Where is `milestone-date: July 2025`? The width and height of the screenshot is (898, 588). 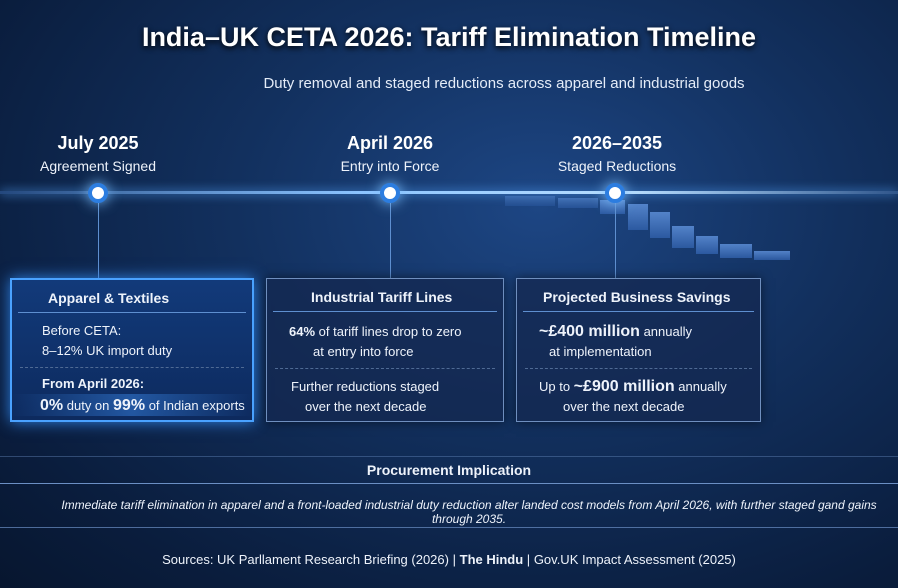
milestone-date: July 2025 is located at coordinates (98, 143).